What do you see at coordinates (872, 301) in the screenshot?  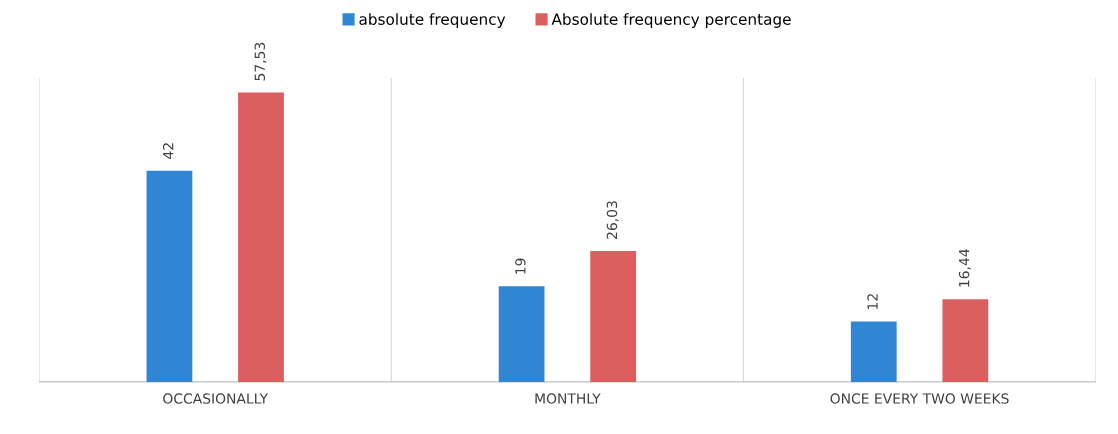 I see `data-label: 12` at bounding box center [872, 301].